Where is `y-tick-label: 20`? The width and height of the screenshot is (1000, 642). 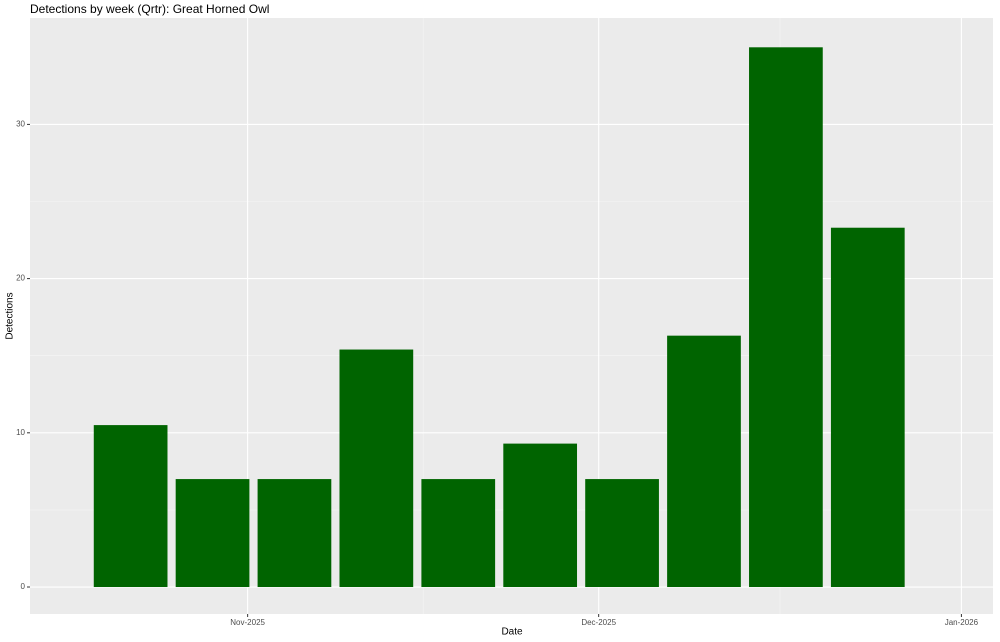 y-tick-label: 20 is located at coordinates (20, 278).